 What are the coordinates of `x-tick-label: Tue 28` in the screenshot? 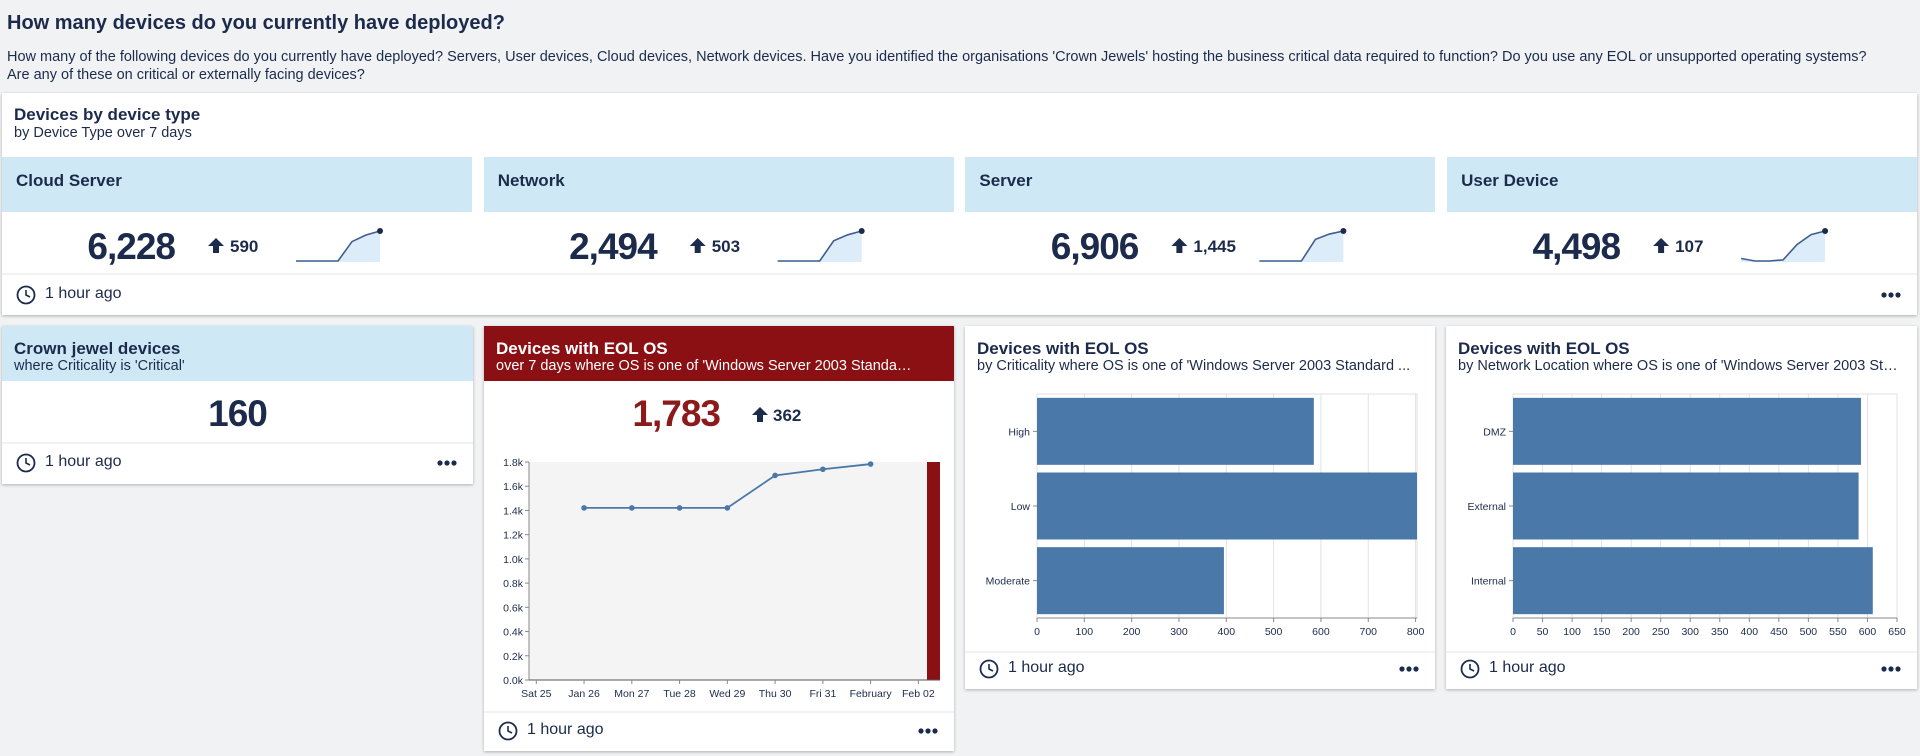 It's located at (679, 694).